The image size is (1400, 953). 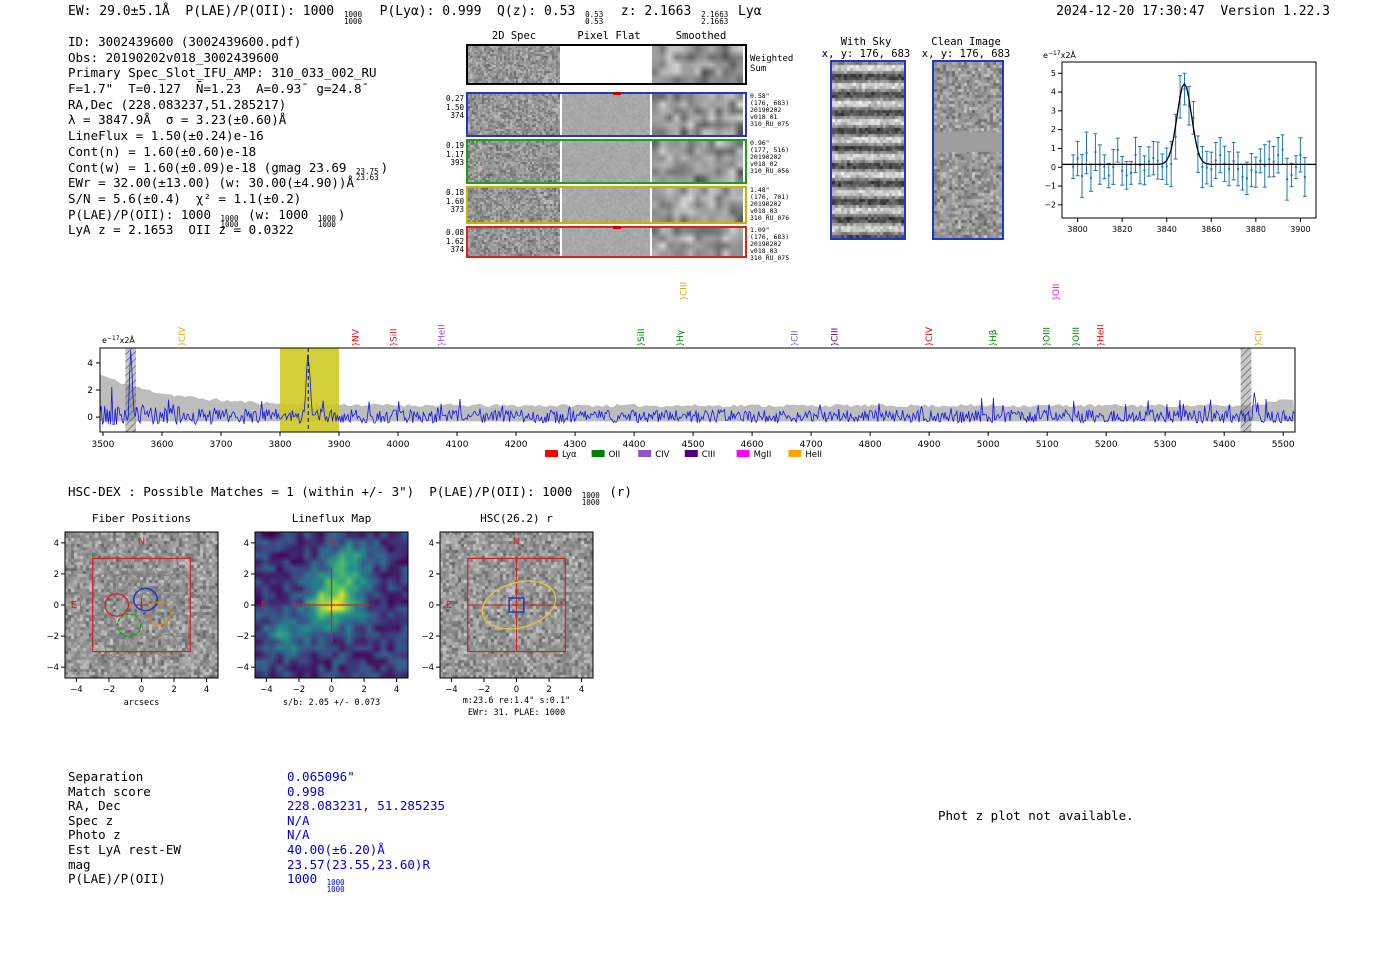 What do you see at coordinates (968, 150) in the screenshot?
I see `clean-image` at bounding box center [968, 150].